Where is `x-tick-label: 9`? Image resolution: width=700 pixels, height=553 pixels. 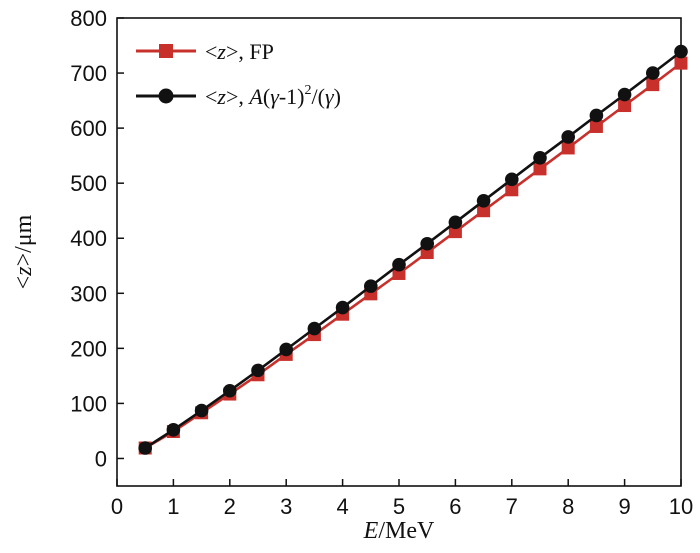
x-tick-label: 9 is located at coordinates (624, 506).